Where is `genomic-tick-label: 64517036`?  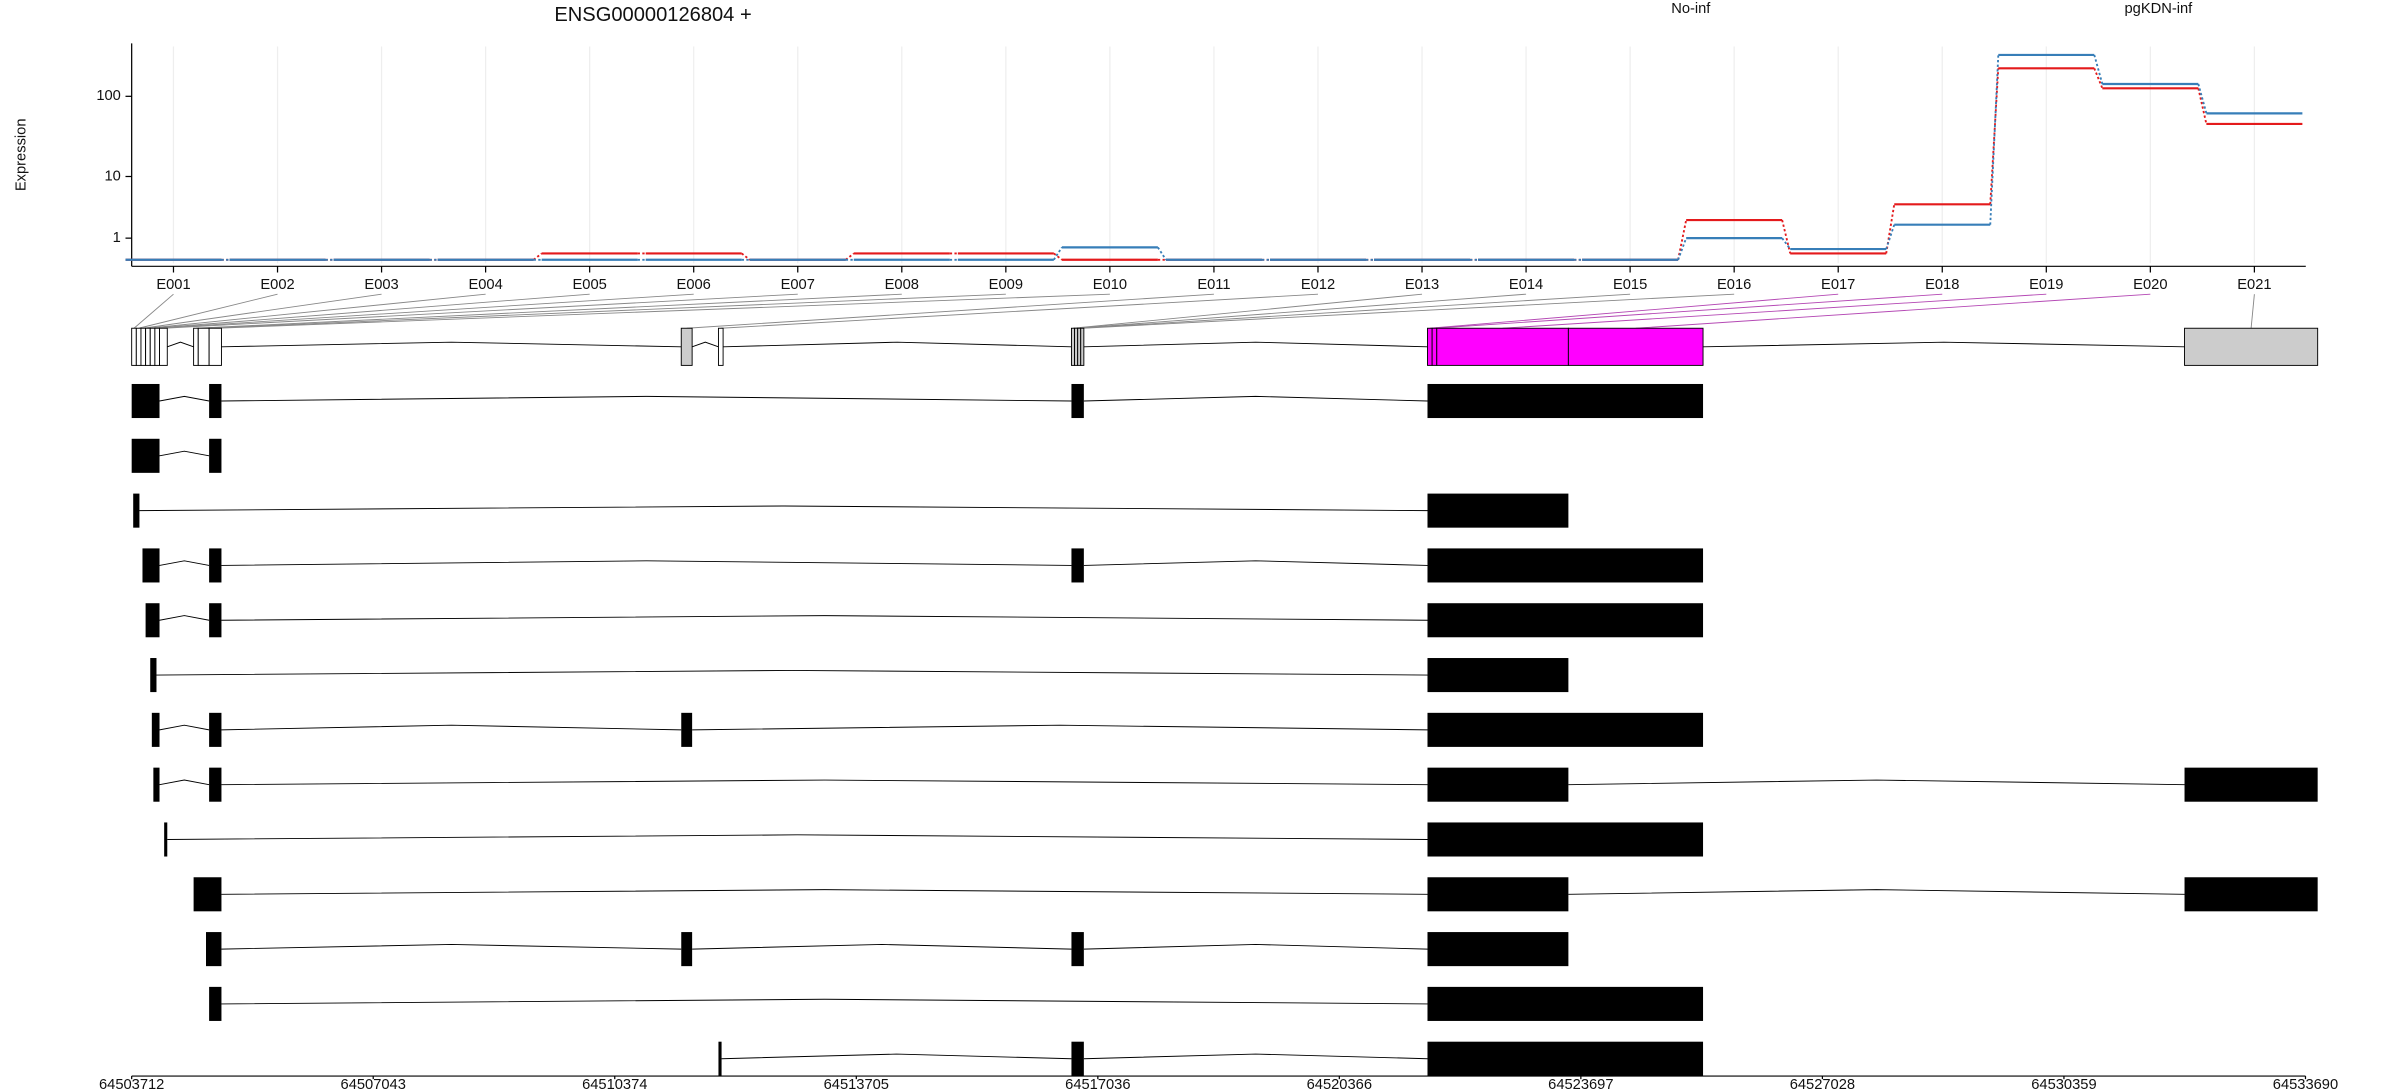
genomic-tick-label: 64517036 is located at coordinates (1097, 1083).